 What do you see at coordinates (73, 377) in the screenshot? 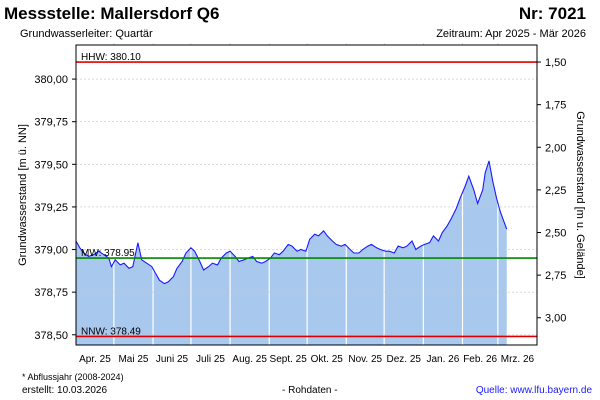
I see `footnote: * Abflussjahr (2008-2024)` at bounding box center [73, 377].